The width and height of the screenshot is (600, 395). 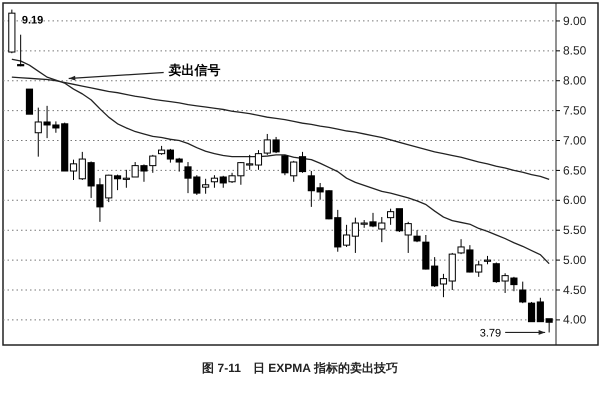 I want to click on caption: 图 7-11 日 EXPMA 指标的卖出技巧, so click(x=300, y=368).